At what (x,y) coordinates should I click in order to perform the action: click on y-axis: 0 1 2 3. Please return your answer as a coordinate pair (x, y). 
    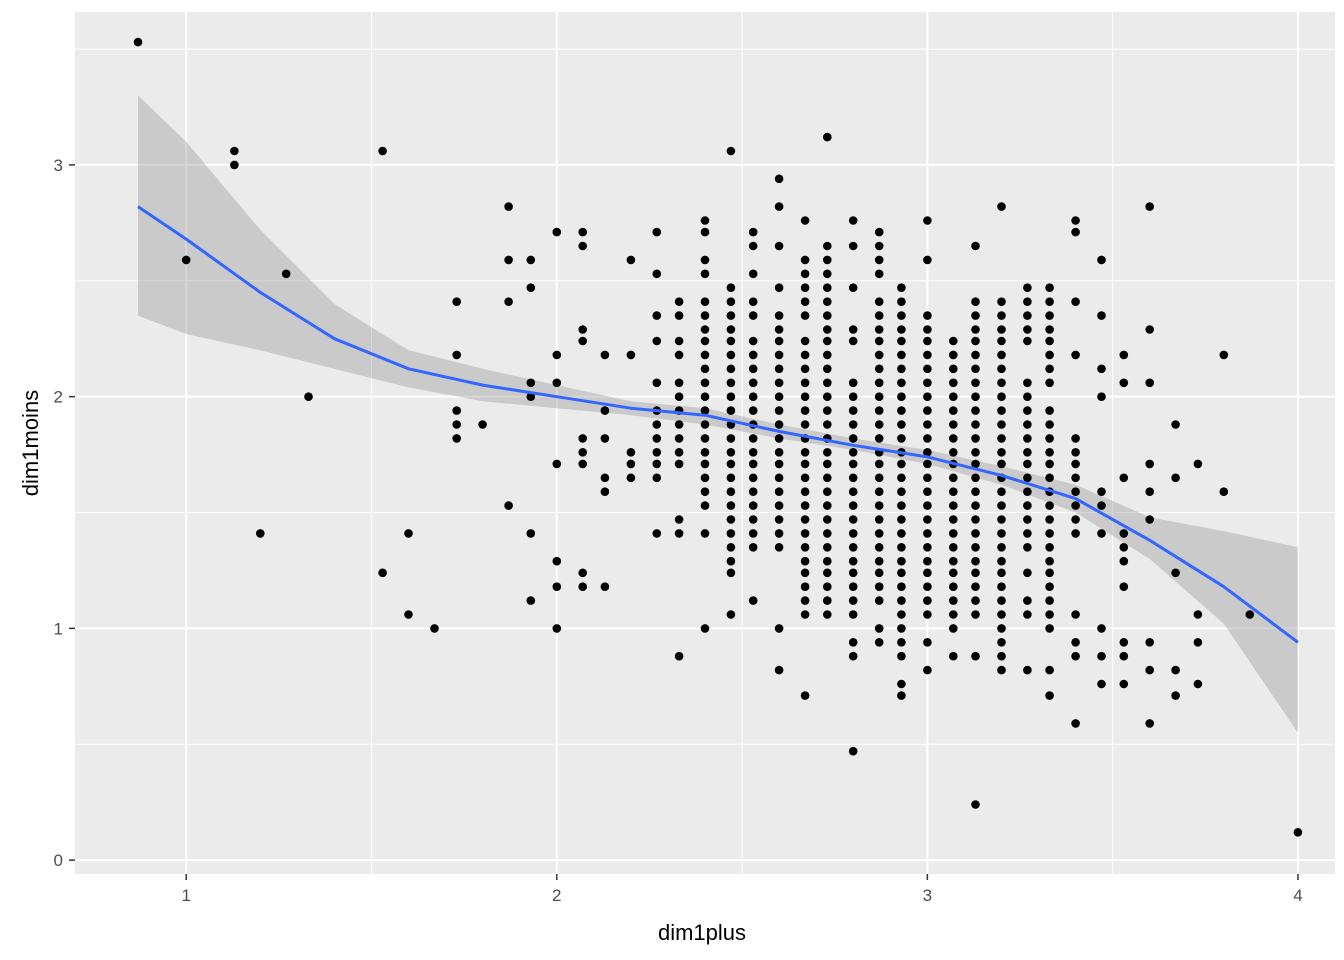
    Looking at the image, I should click on (64, 513).